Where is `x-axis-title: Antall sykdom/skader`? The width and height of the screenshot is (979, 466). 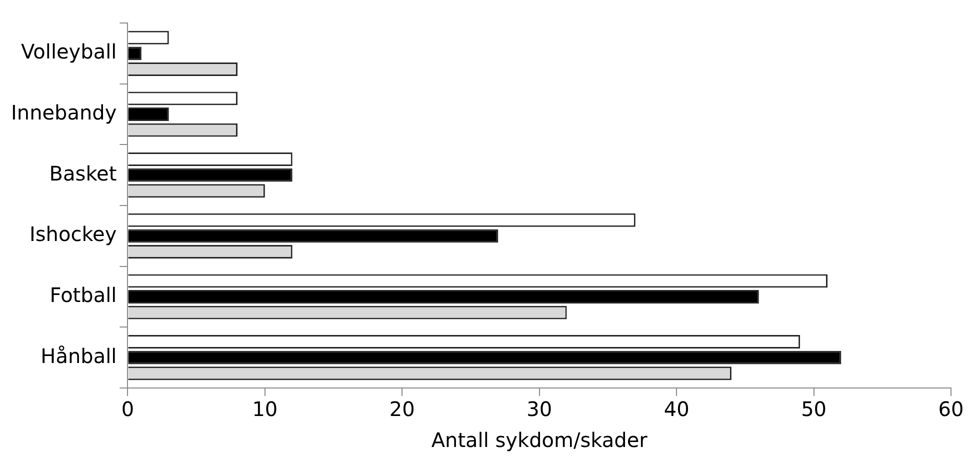
x-axis-title: Antall sykdom/skader is located at coordinates (539, 440).